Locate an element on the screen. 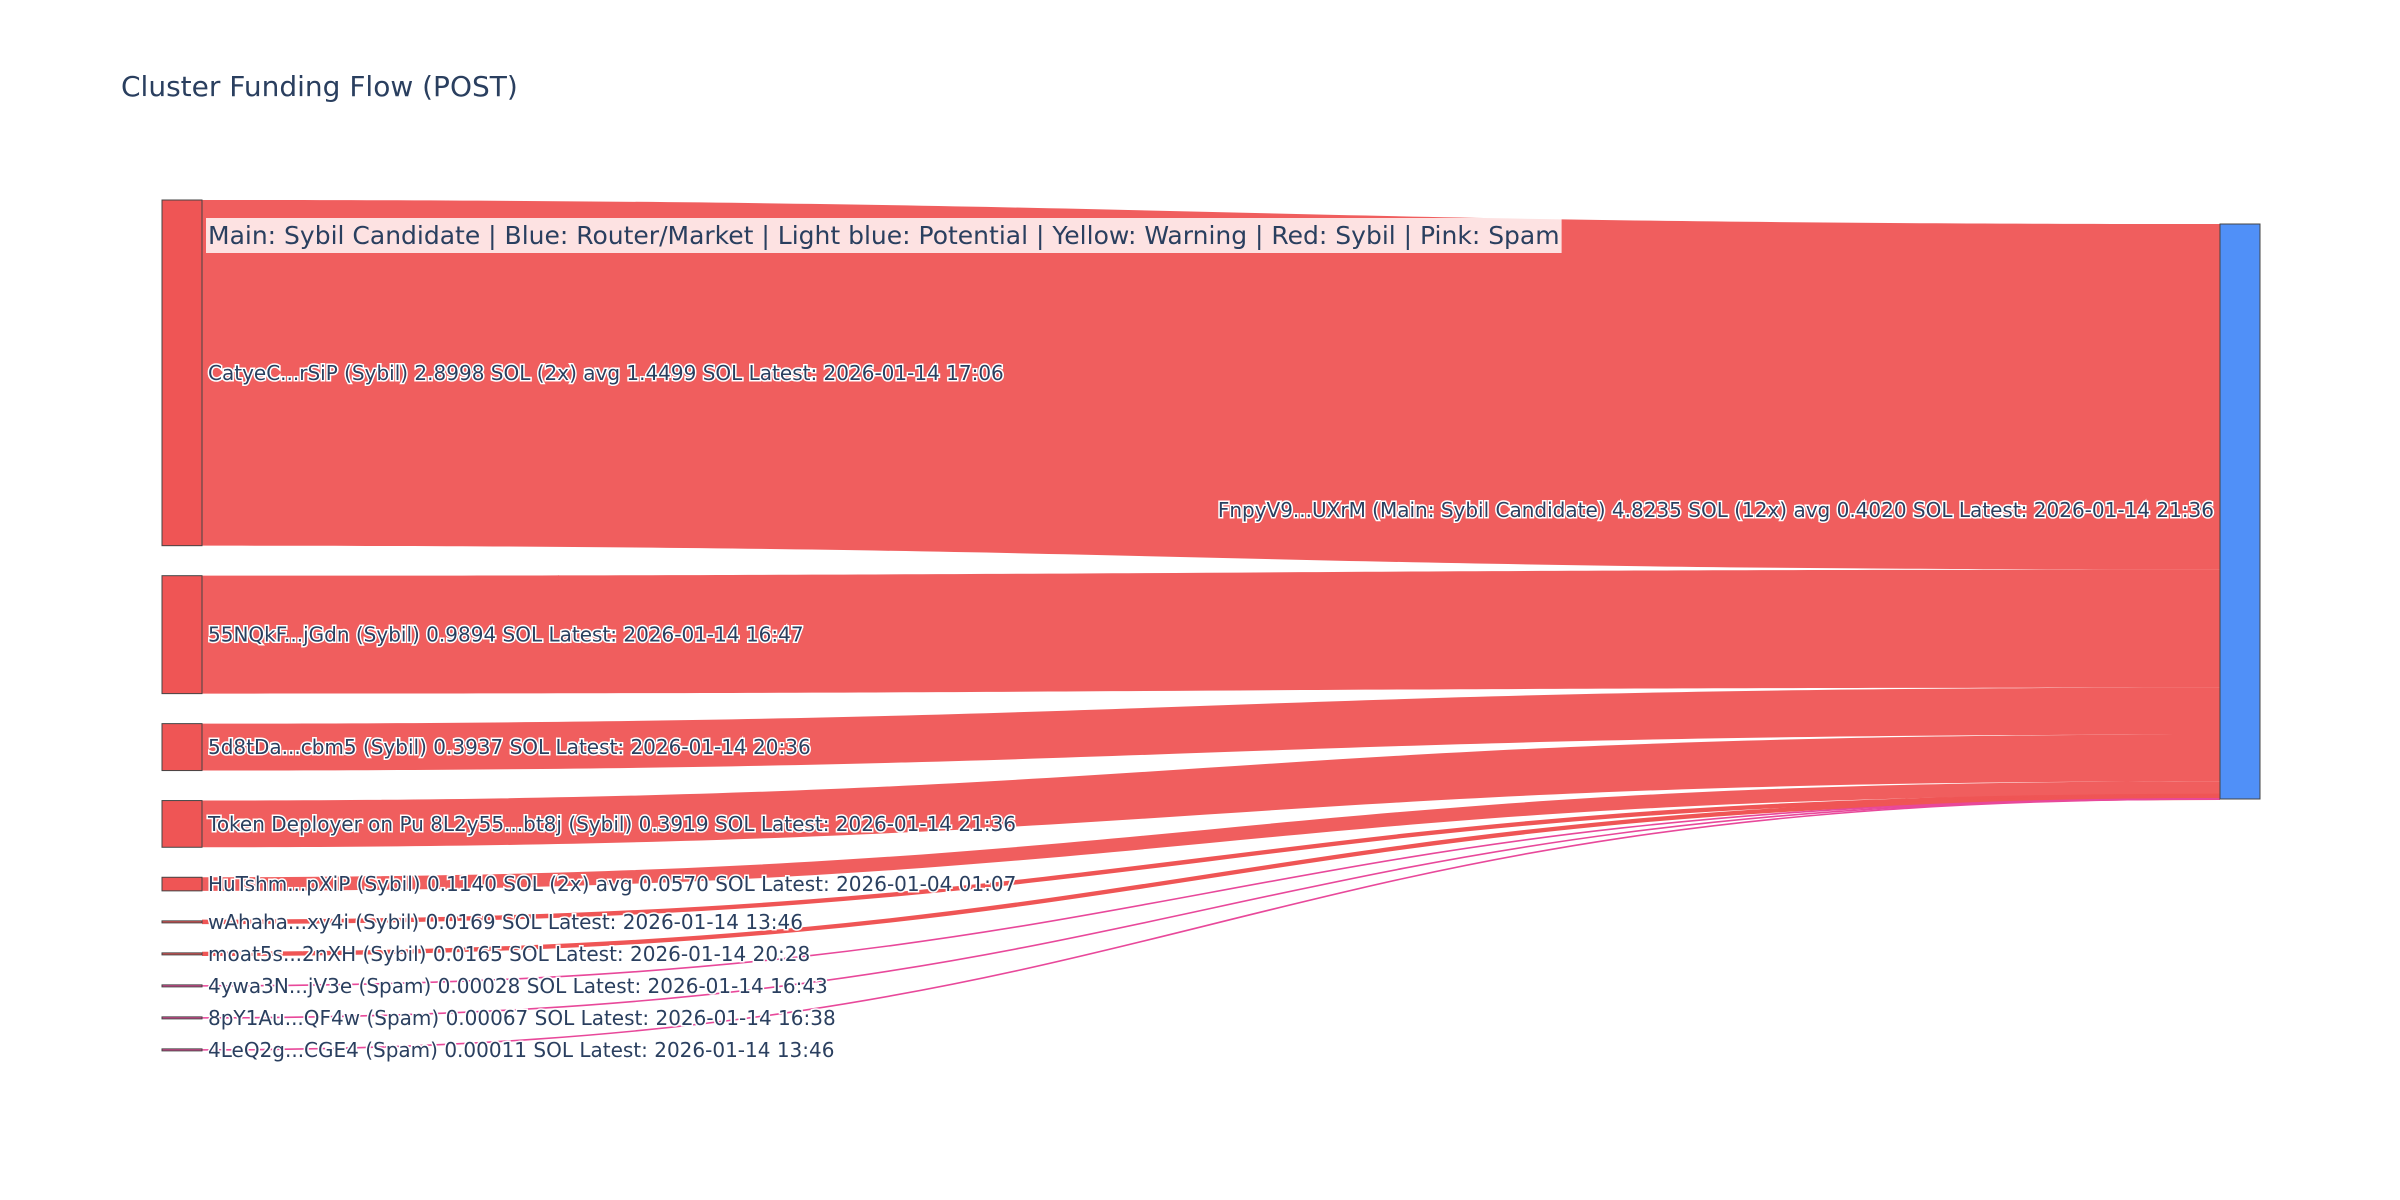  flow-link-s7 is located at coordinates (1211, 876).